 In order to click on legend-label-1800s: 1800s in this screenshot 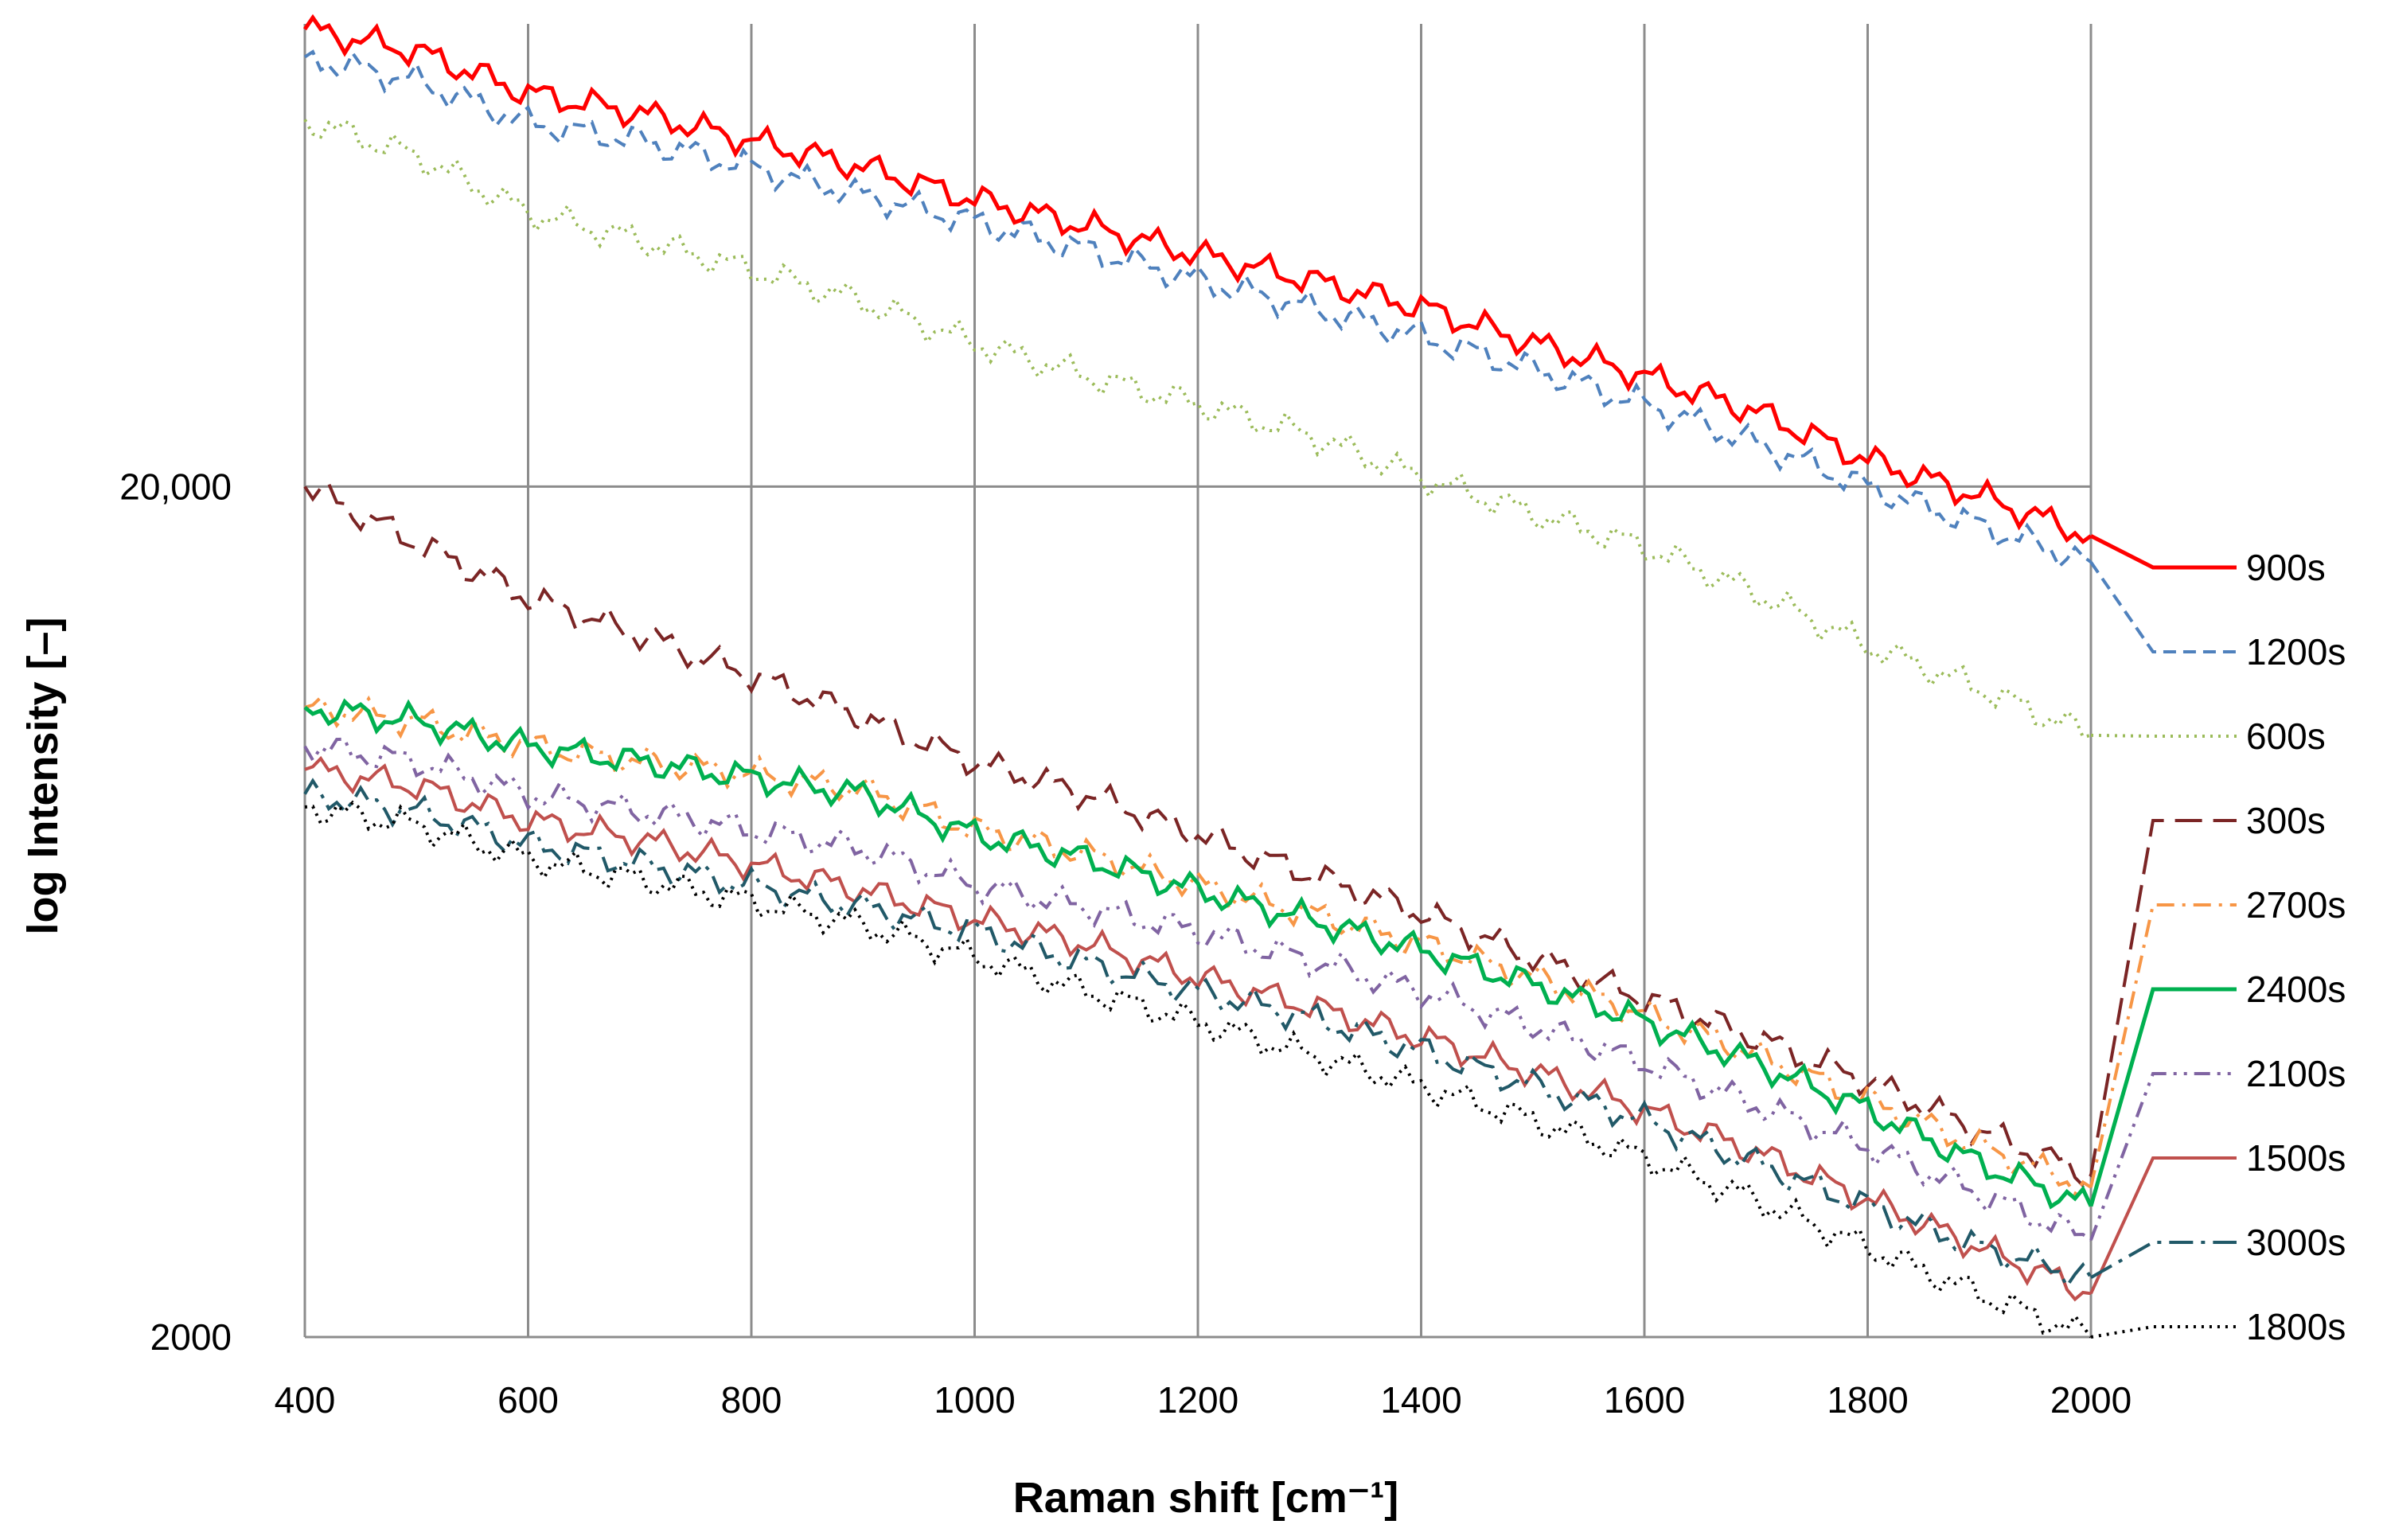, I will do `click(2296, 1326)`.